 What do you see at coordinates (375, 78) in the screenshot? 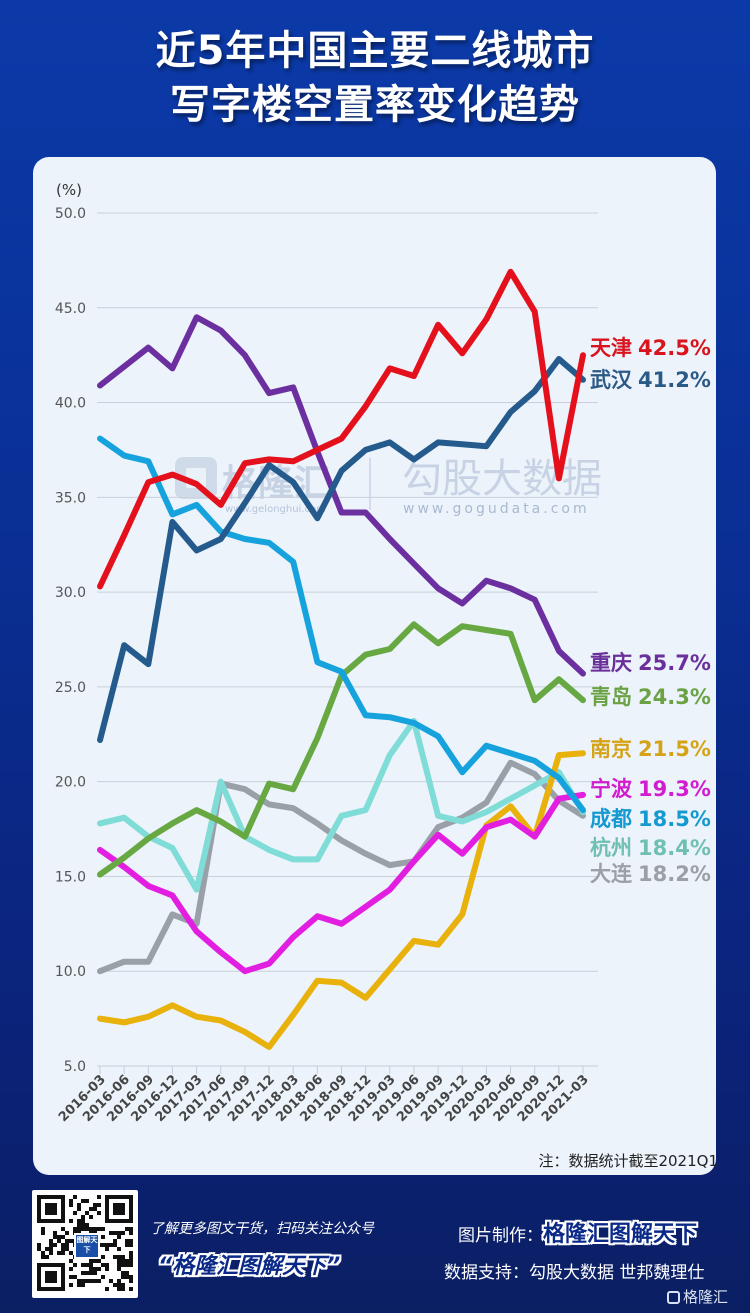
I see `page-title: 近5年中国主要二线城市 写字楼空置率变化趋势` at bounding box center [375, 78].